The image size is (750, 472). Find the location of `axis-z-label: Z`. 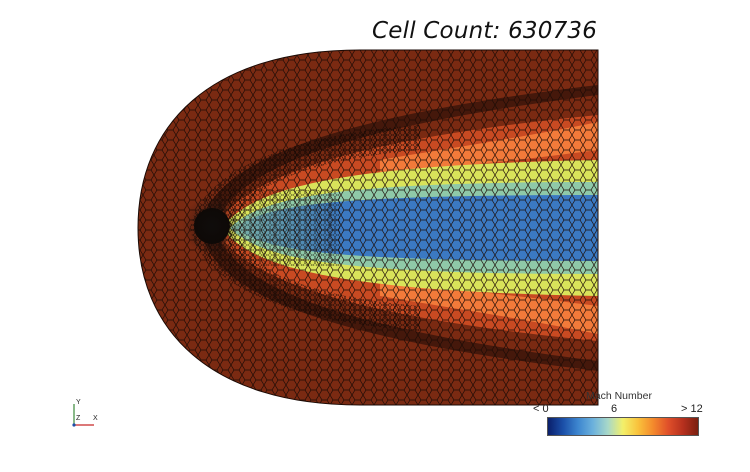

axis-z-label: Z is located at coordinates (78, 418).